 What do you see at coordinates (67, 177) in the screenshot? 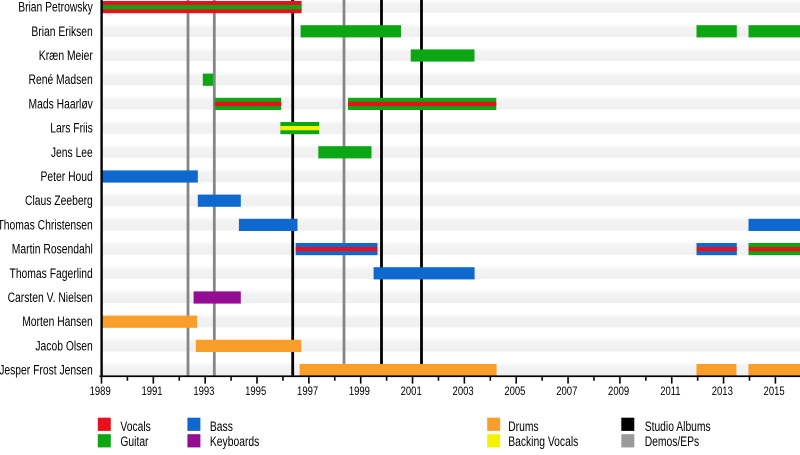
I see `svg-text: Peter Houd` at bounding box center [67, 177].